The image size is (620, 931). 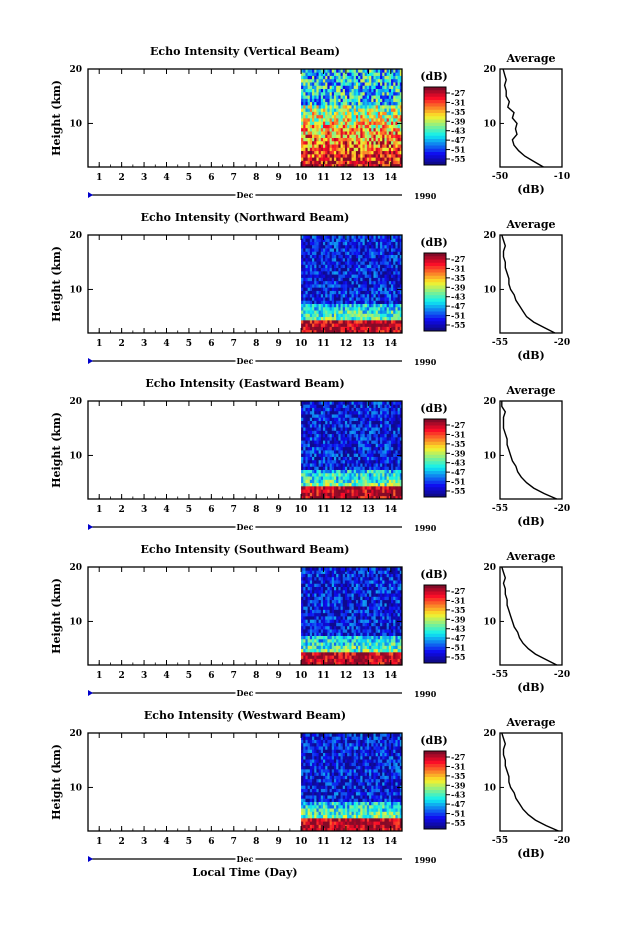 What do you see at coordinates (245, 195) in the screenshot?
I see `month-label: Dec` at bounding box center [245, 195].